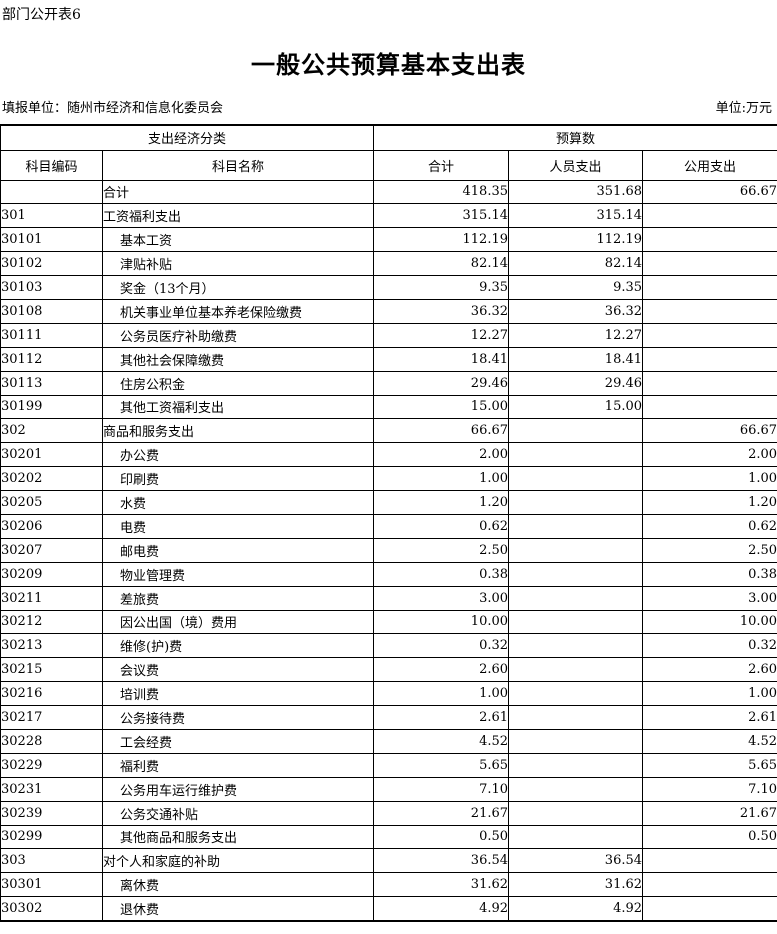 This screenshot has width=777, height=934. Describe the element at coordinates (388, 670) in the screenshot. I see `table-row: 30215 会议费 2.60 2.60` at that location.